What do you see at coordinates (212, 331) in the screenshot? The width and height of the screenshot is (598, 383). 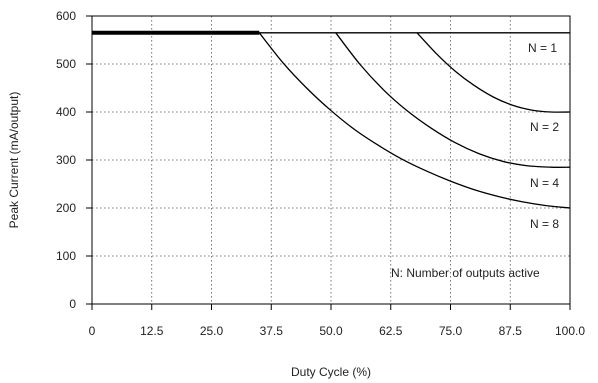 I see `x-tick-label: 25.0` at bounding box center [212, 331].